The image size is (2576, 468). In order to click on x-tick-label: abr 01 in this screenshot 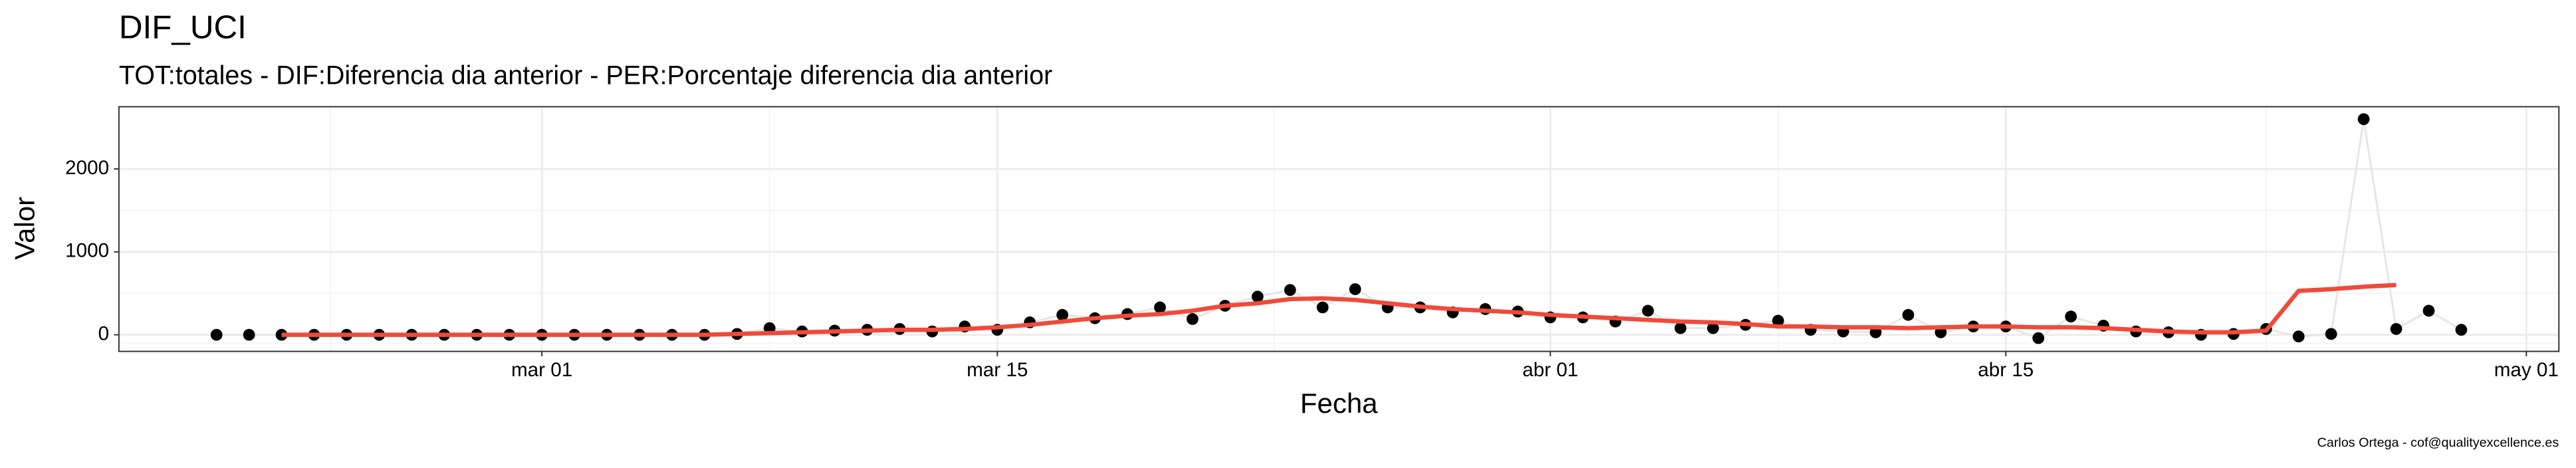, I will do `click(1550, 370)`.